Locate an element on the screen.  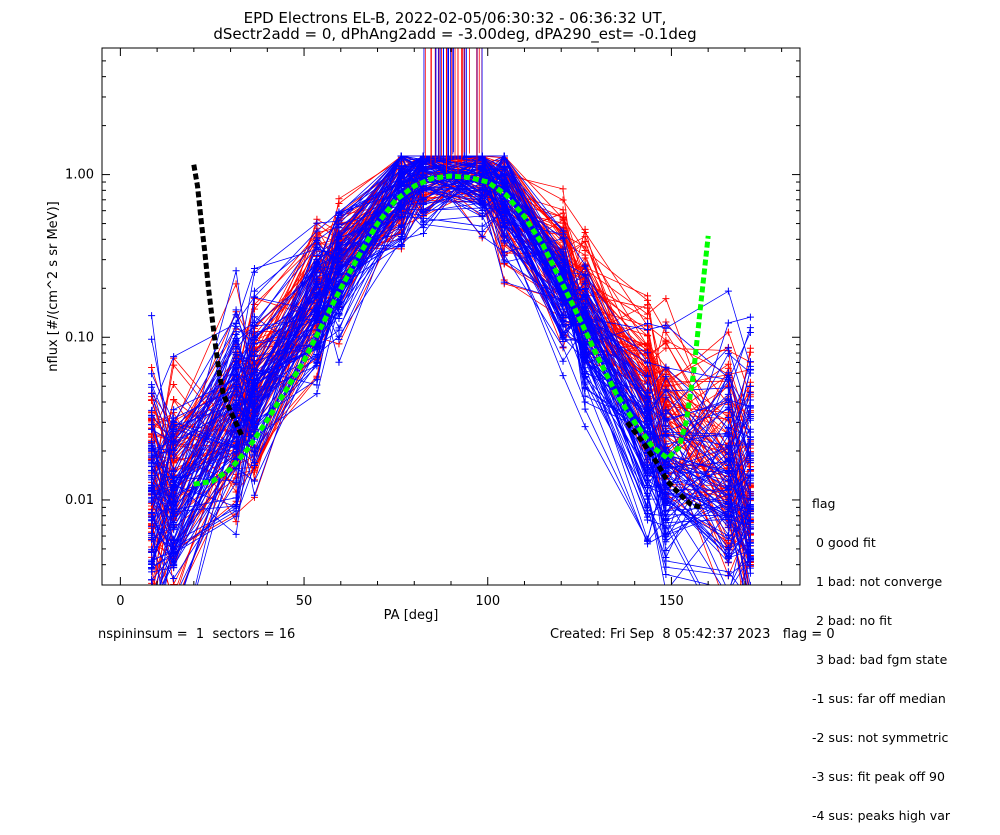
x-axis-label: PA [deg] is located at coordinates (411, 615).